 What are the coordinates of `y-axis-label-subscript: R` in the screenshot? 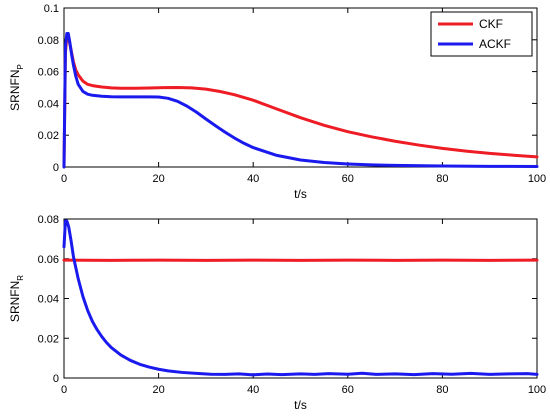 It's located at (20, 278).